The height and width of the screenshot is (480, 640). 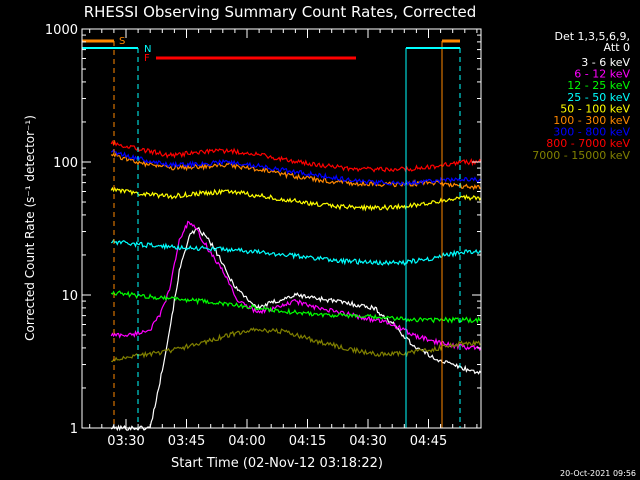 What do you see at coordinates (30, 228) in the screenshot?
I see `y-axis-label: Corrected Count Rate (s⁻¹ detector⁻¹)` at bounding box center [30, 228].